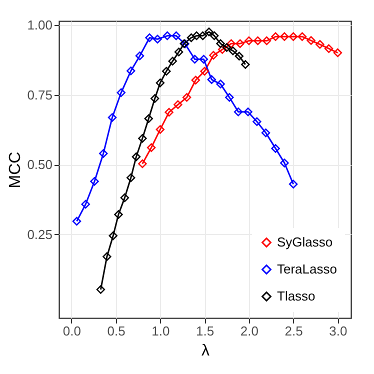 Image resolution: width=374 pixels, height=374 pixels. I want to click on x-tick-label: 0.5, so click(116, 331).